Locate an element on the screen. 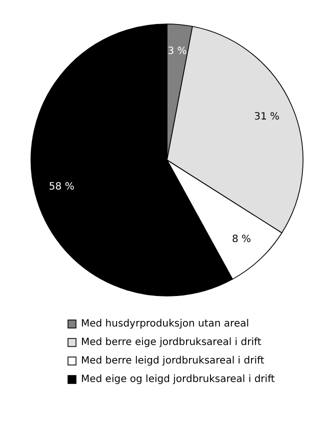 The width and height of the screenshot is (336, 428). data-label: 8 % is located at coordinates (241, 239).